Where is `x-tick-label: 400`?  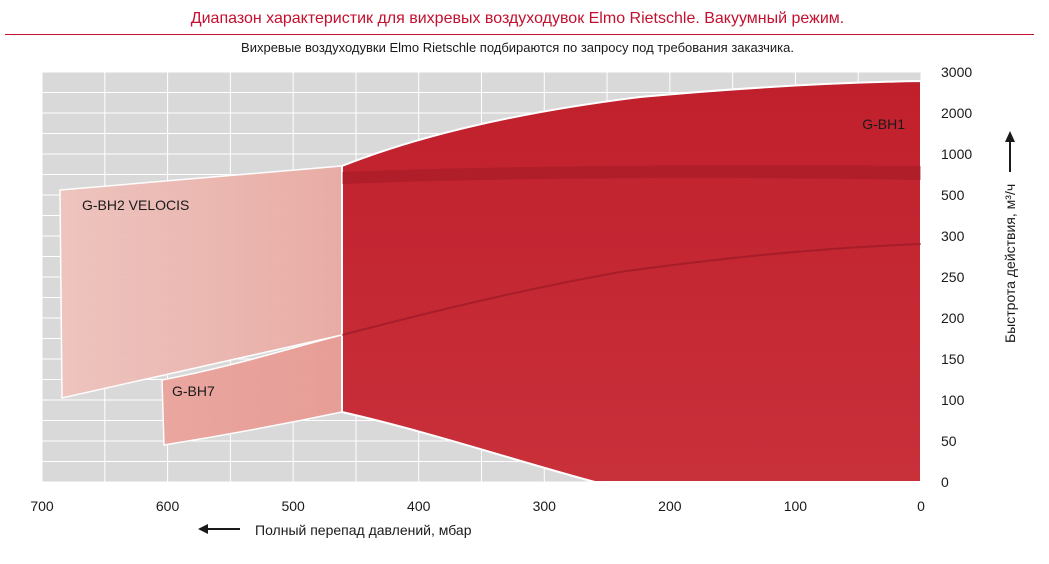
x-tick-label: 400 is located at coordinates (419, 506).